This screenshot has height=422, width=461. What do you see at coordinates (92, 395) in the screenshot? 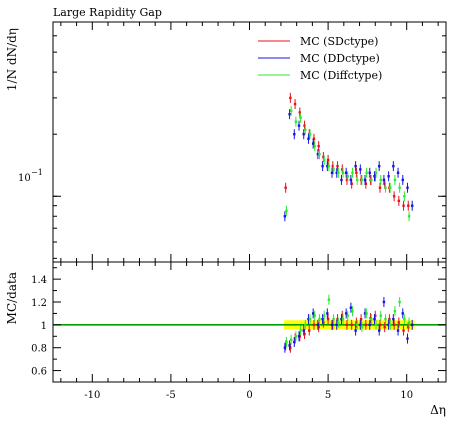
I see `x-tick-label: -10` at bounding box center [92, 395].